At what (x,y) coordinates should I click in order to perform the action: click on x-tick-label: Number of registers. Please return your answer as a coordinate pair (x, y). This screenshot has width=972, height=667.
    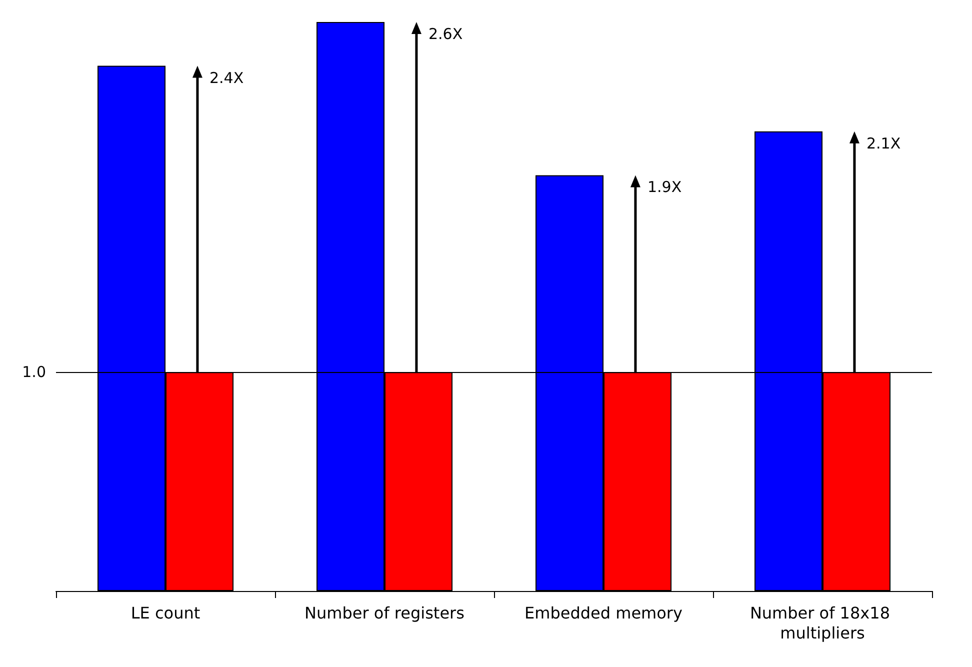
    Looking at the image, I should click on (384, 613).